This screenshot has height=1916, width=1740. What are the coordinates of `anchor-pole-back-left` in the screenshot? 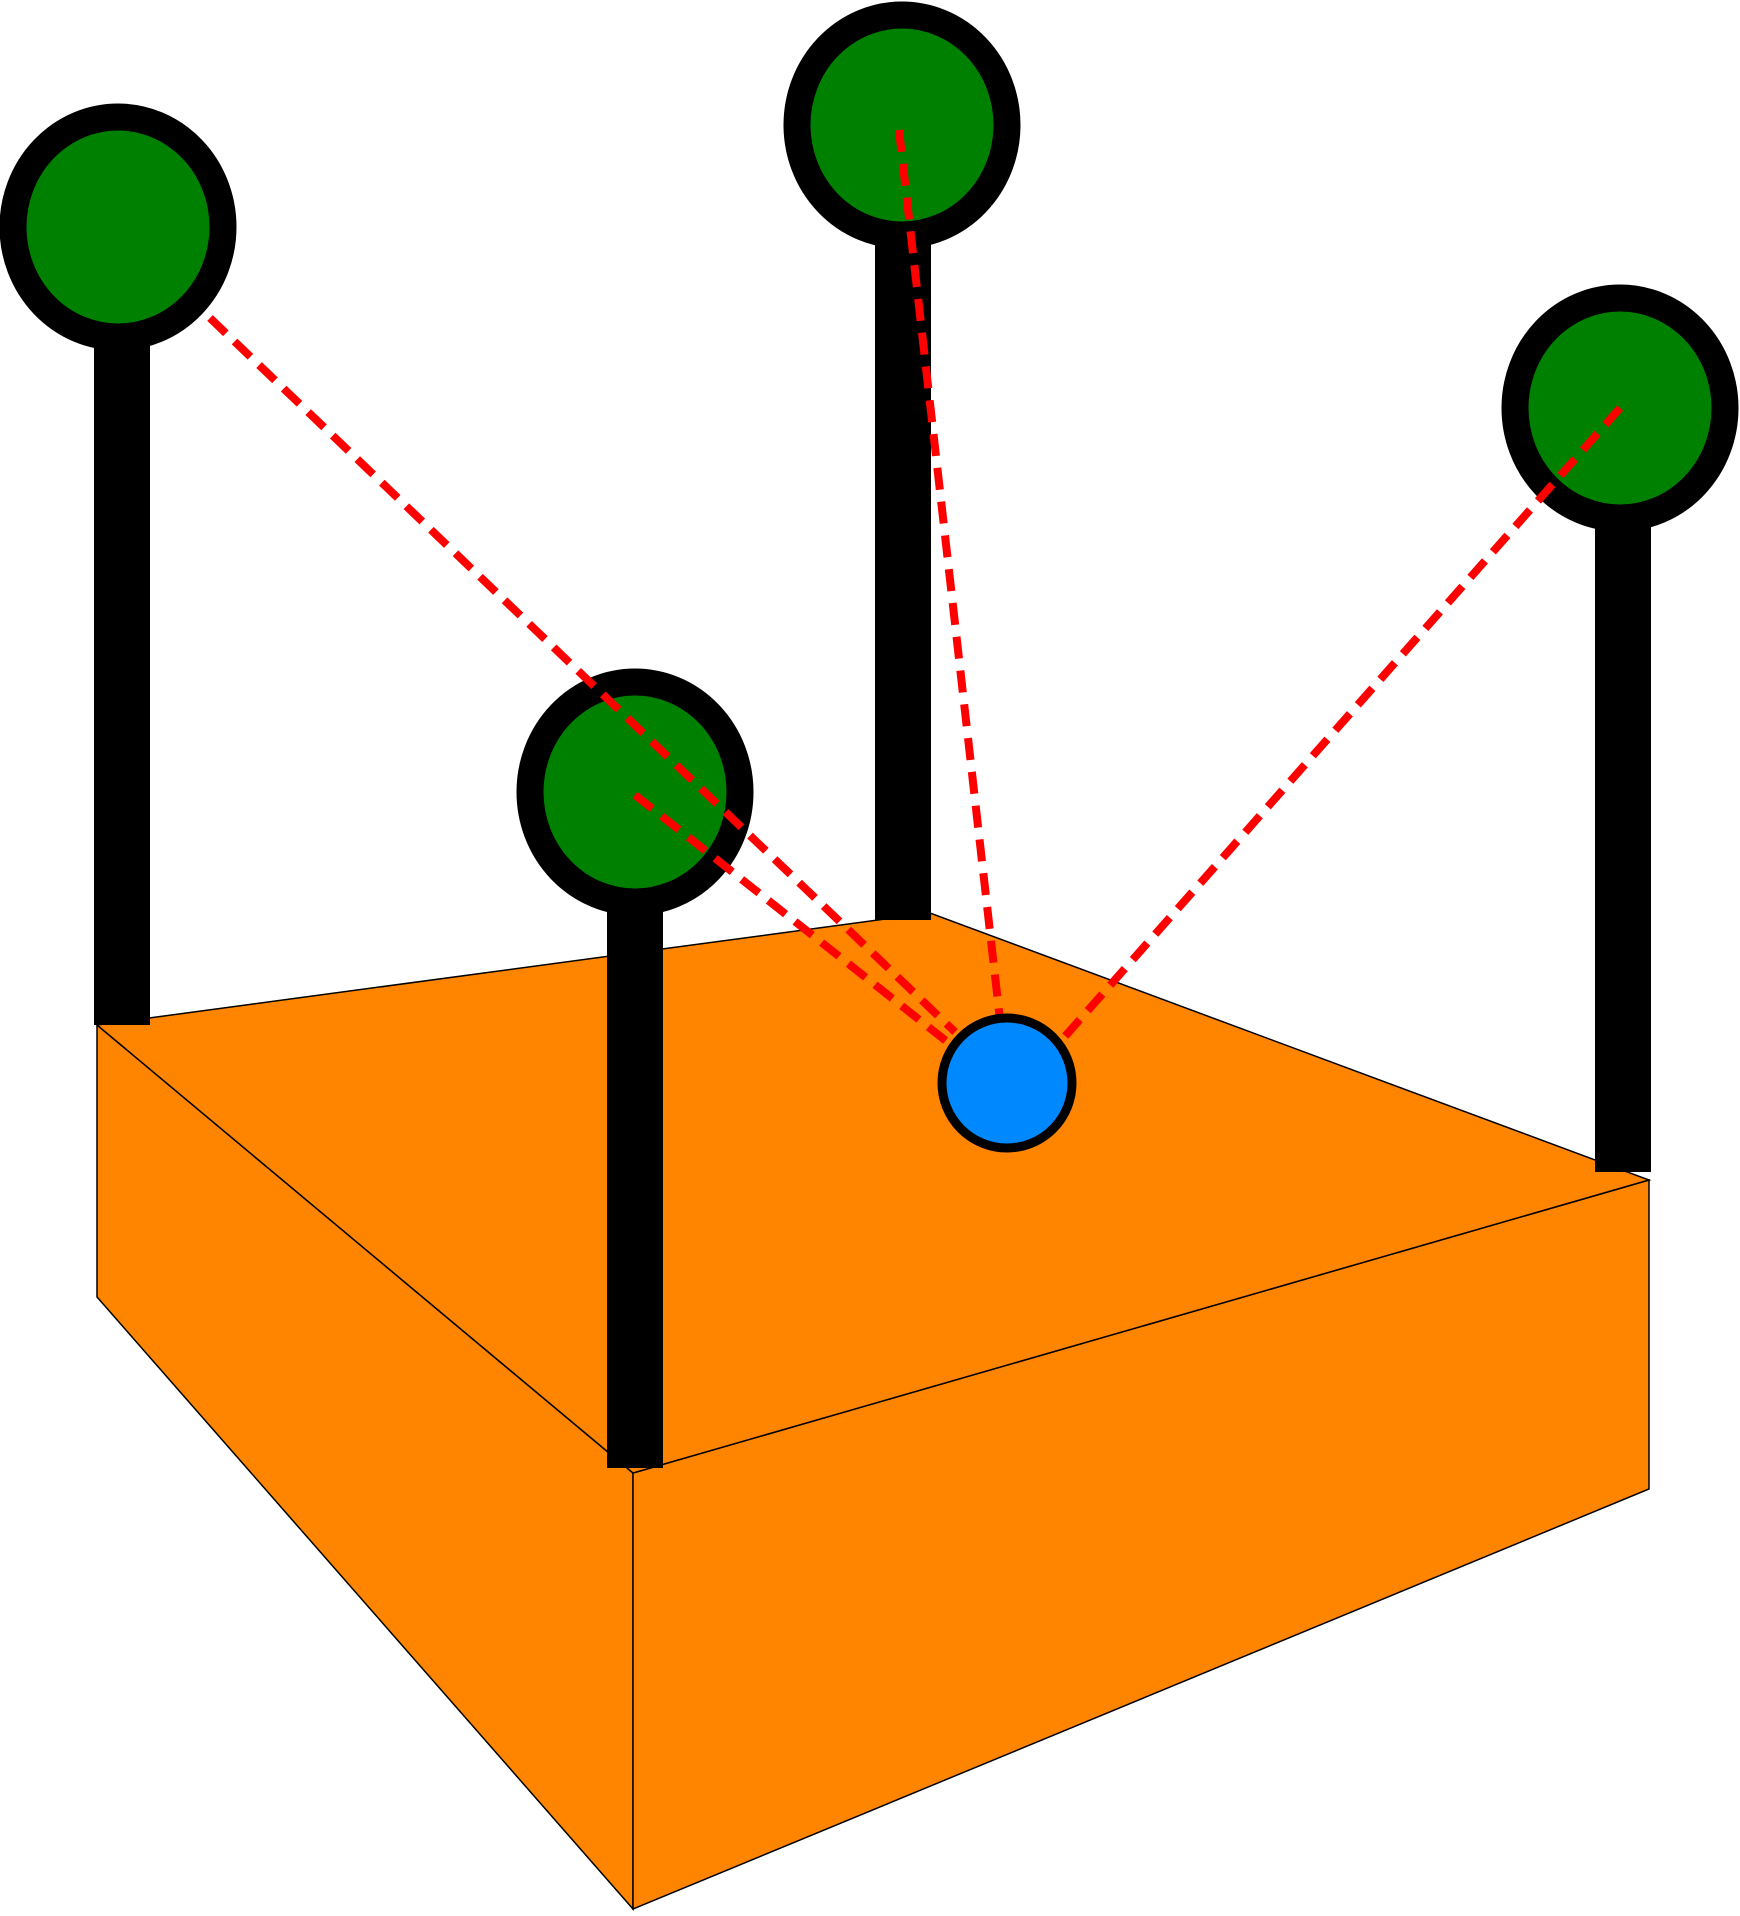 It's located at (122, 672).